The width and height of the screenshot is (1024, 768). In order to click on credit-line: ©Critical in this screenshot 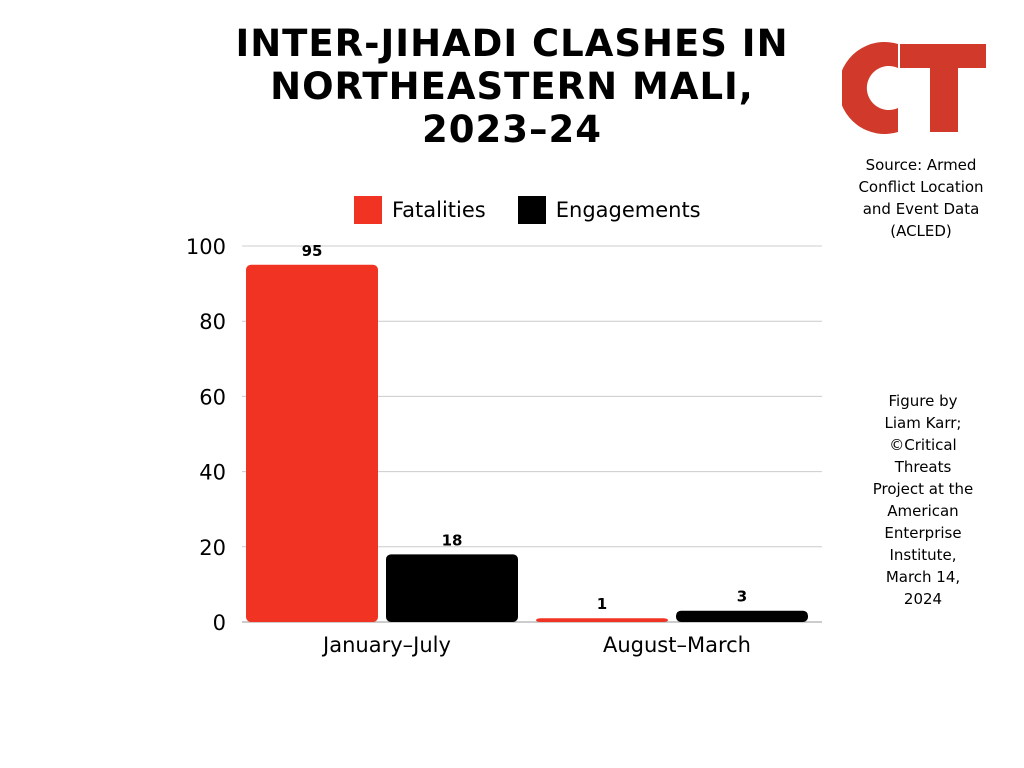, I will do `click(923, 445)`.